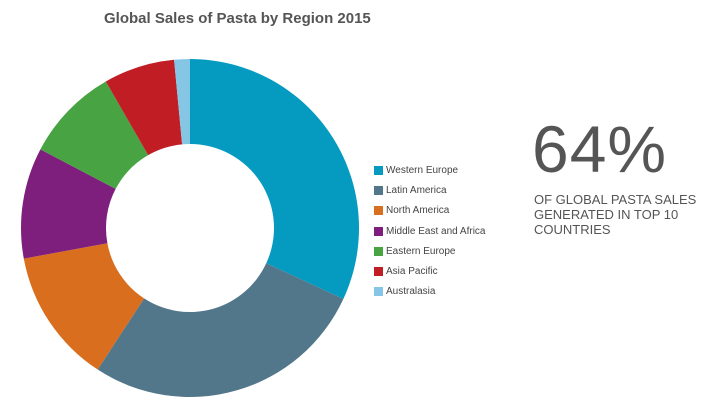 The image size is (722, 409). Describe the element at coordinates (220, 330) in the screenshot. I see `donut-slice-latin-america` at that location.